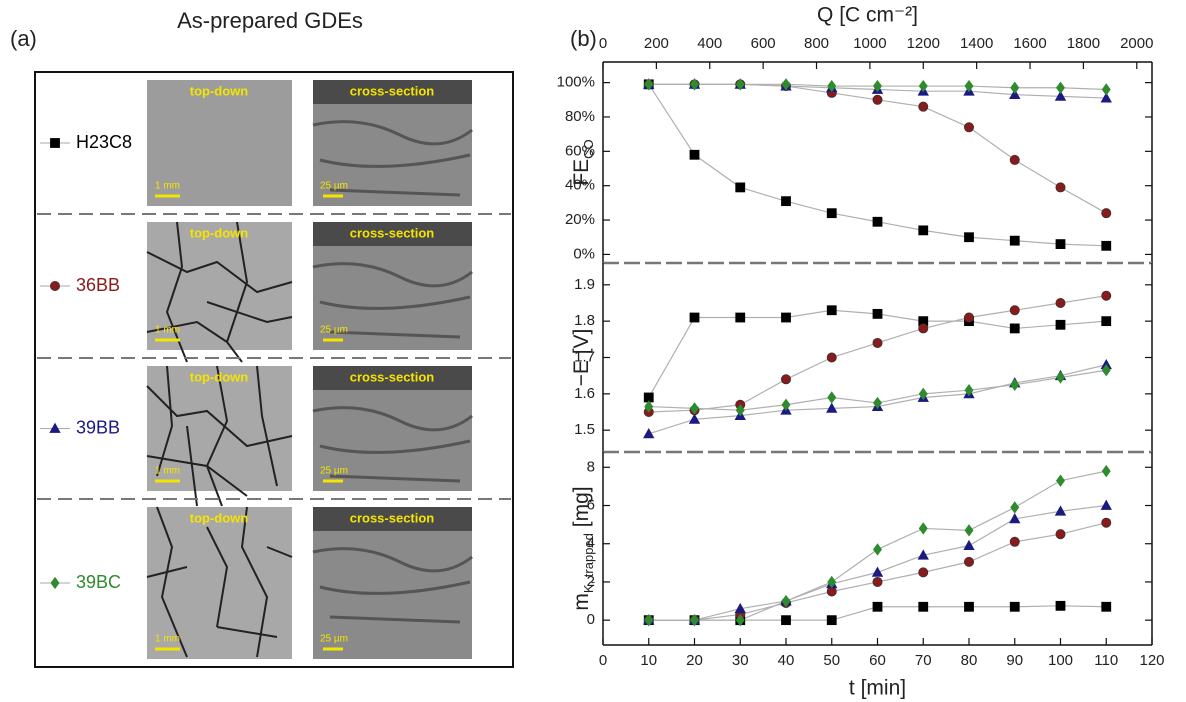  What do you see at coordinates (270, 20) in the screenshot?
I see `panel-title: As-prepared GDEs` at bounding box center [270, 20].